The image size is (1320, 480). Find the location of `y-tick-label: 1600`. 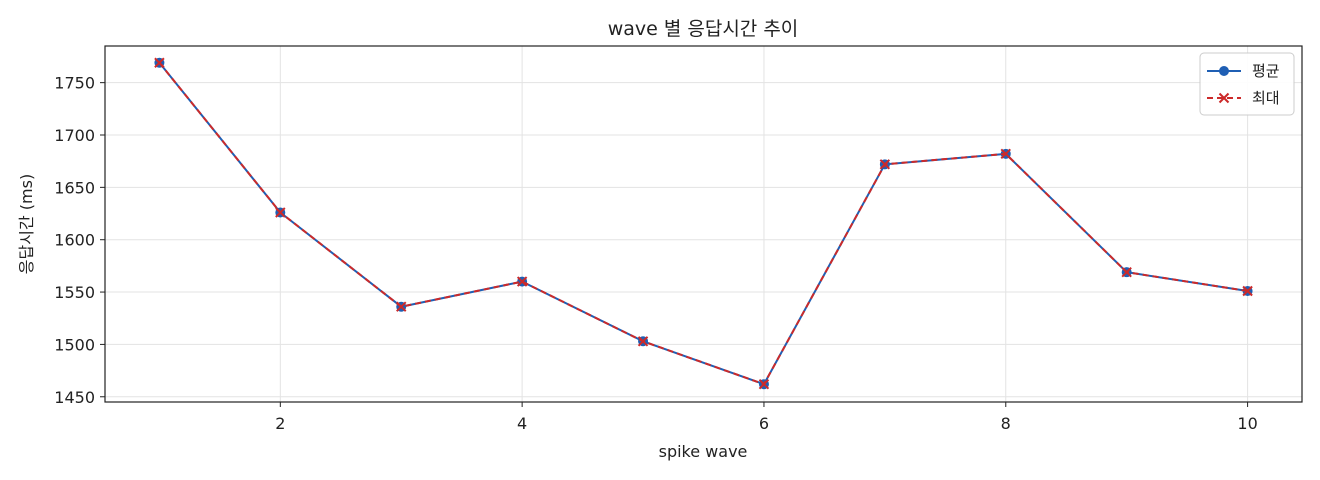

y-tick-label: 1600 is located at coordinates (74, 240).